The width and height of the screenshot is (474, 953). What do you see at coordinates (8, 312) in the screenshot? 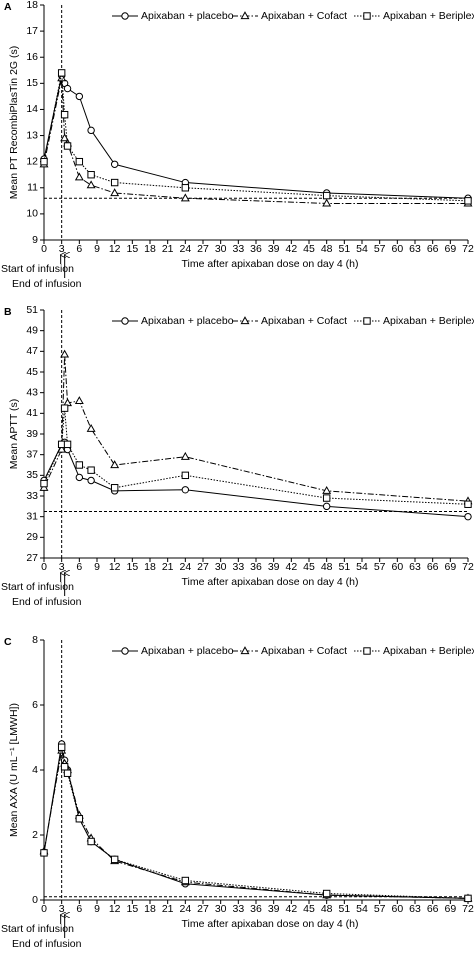
I see `panel-label: B` at bounding box center [8, 312].